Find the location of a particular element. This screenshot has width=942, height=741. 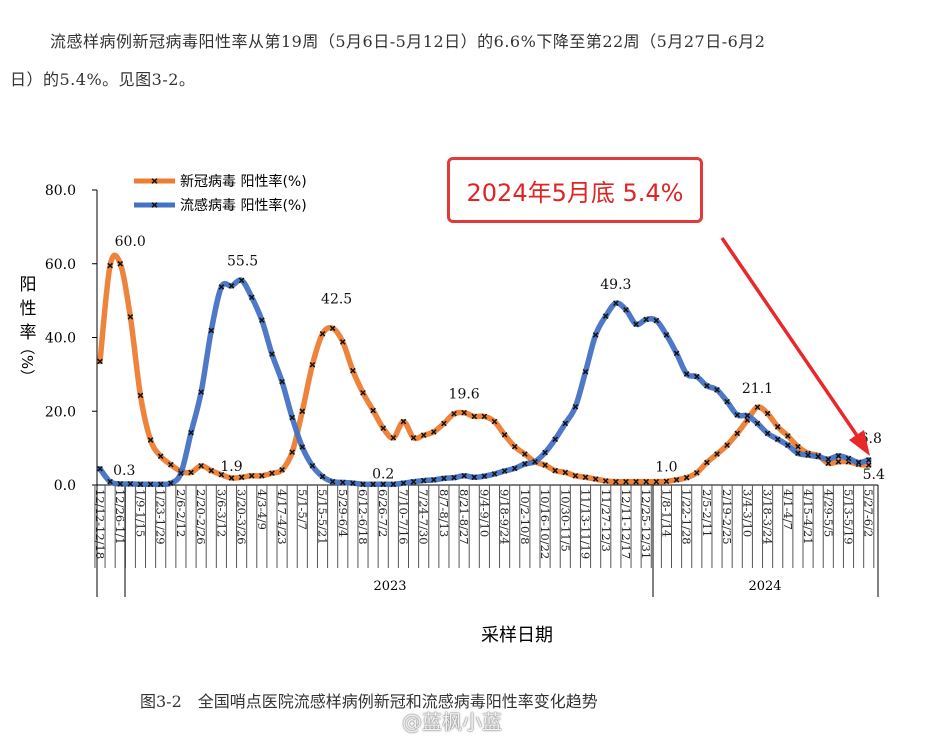

x-tick-label: 2/6-2/12 is located at coordinates (181, 513).